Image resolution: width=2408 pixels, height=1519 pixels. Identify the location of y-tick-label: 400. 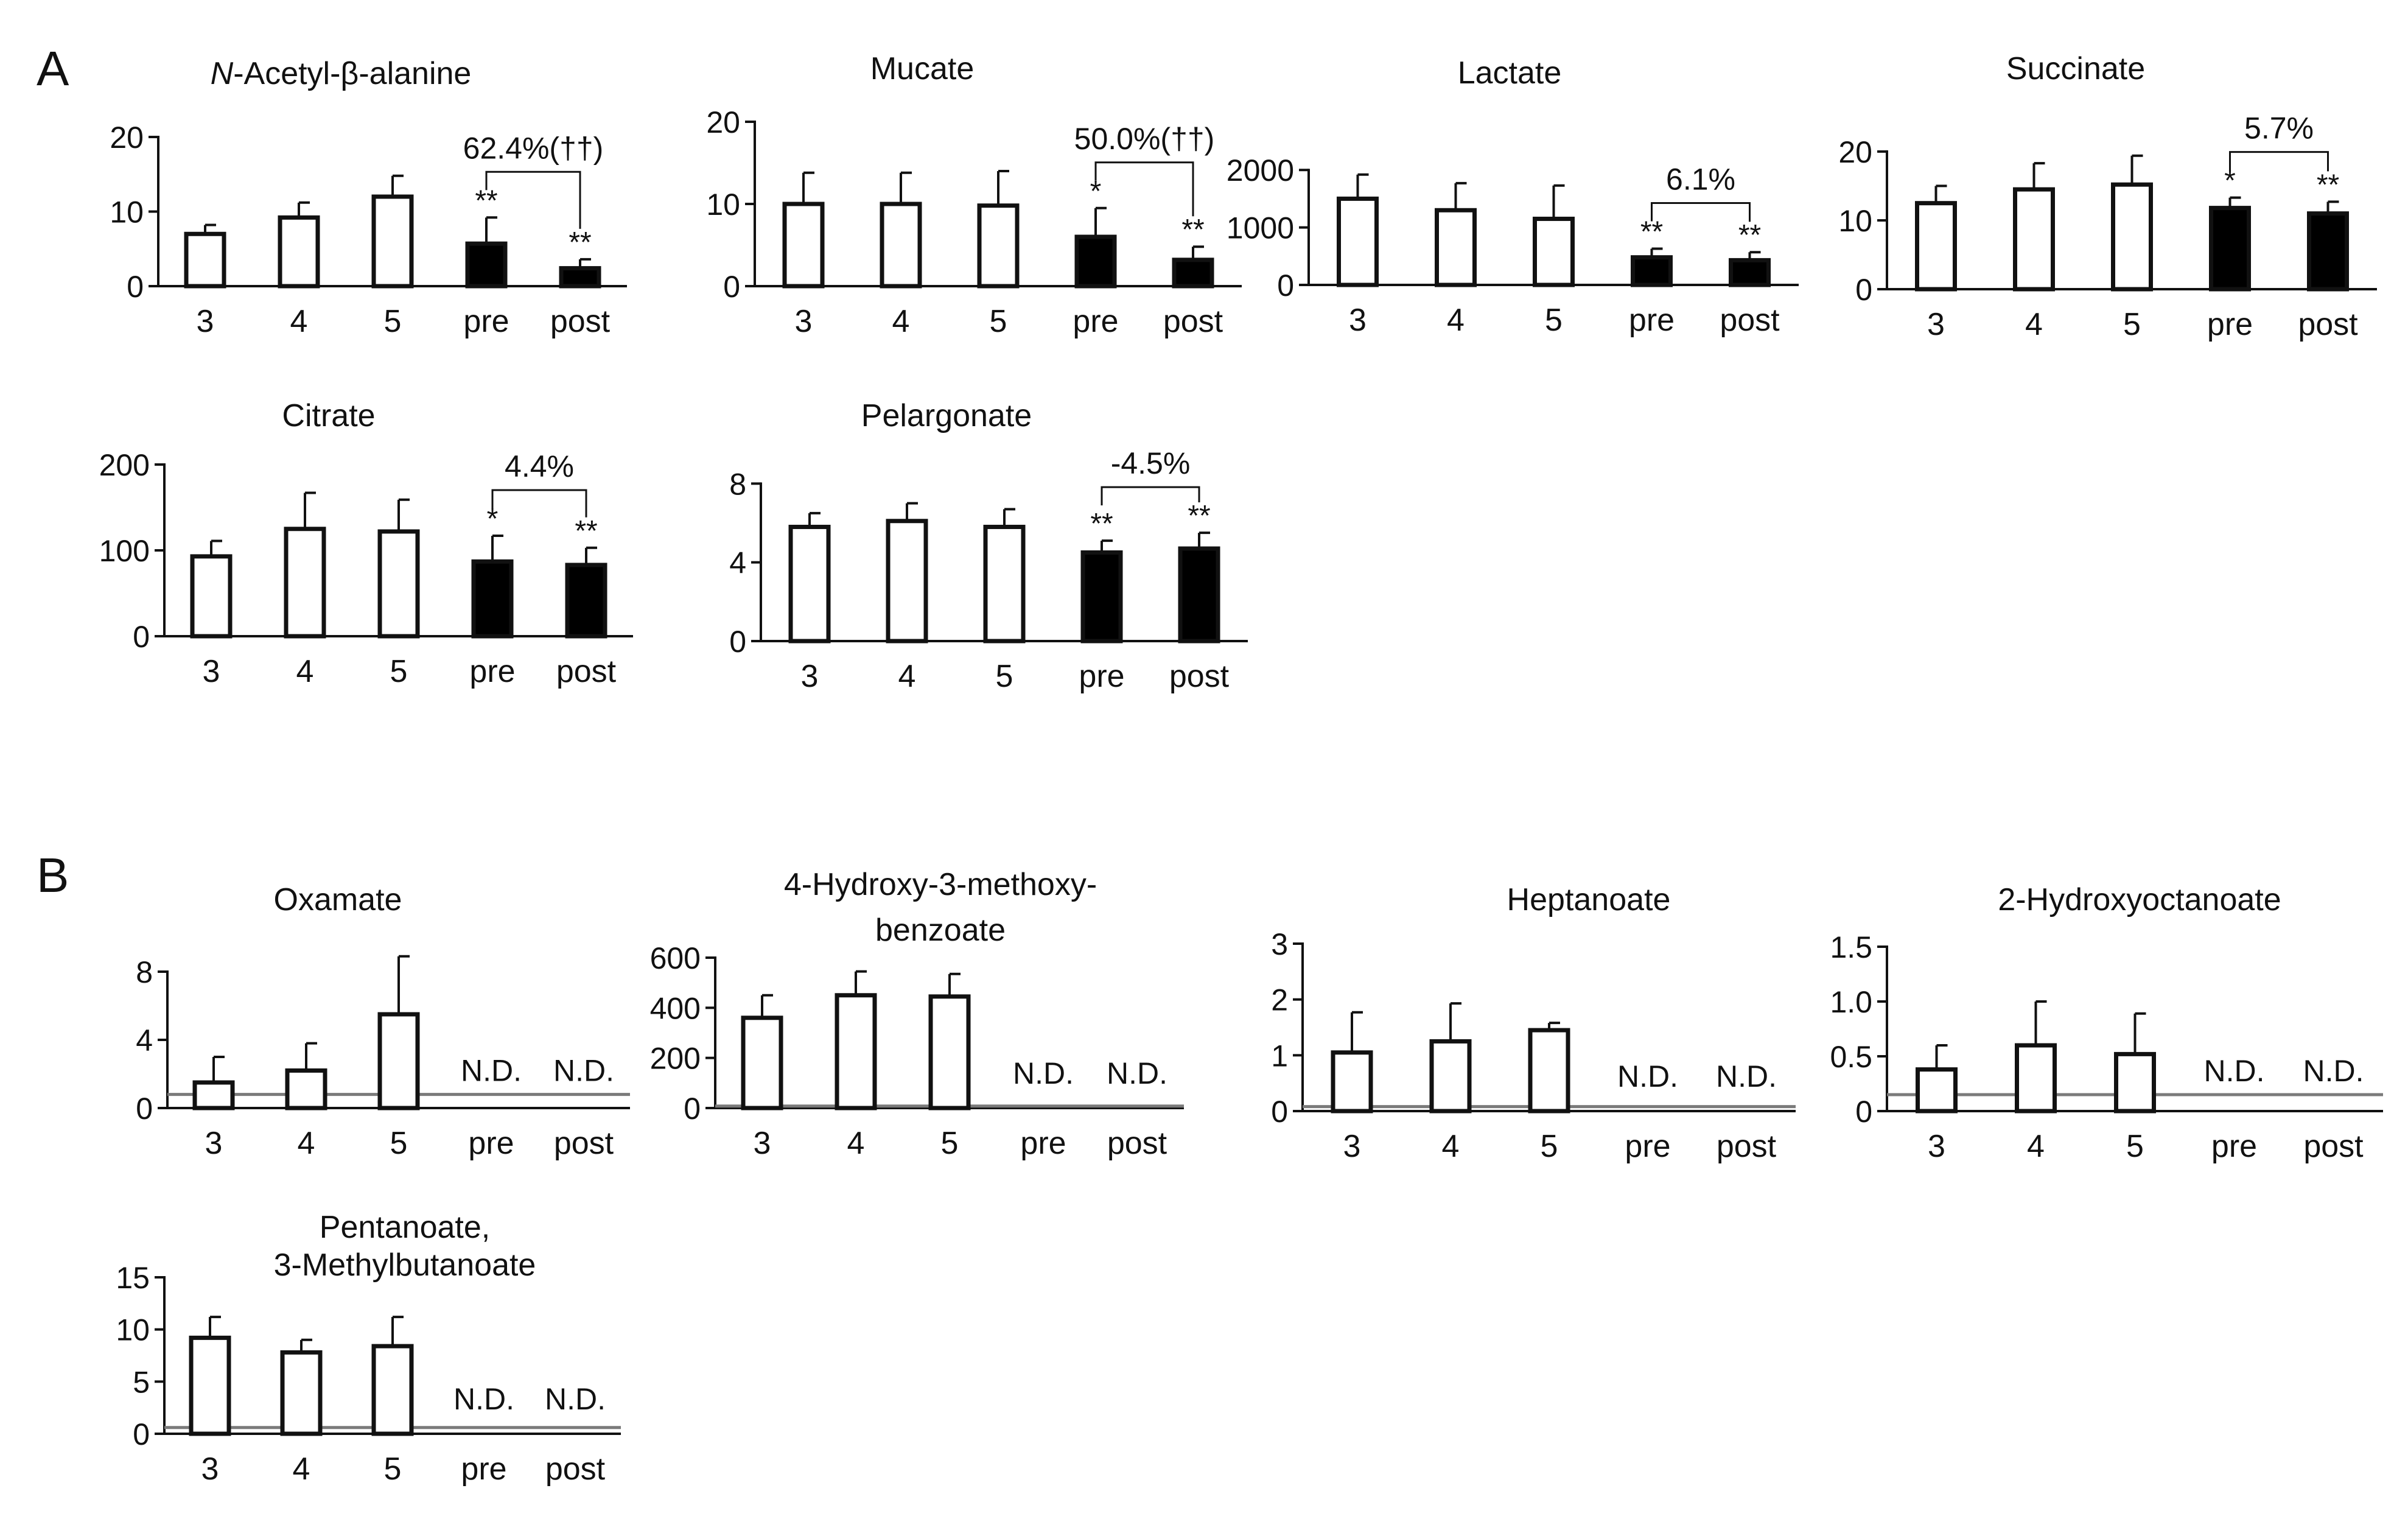
(675, 1008).